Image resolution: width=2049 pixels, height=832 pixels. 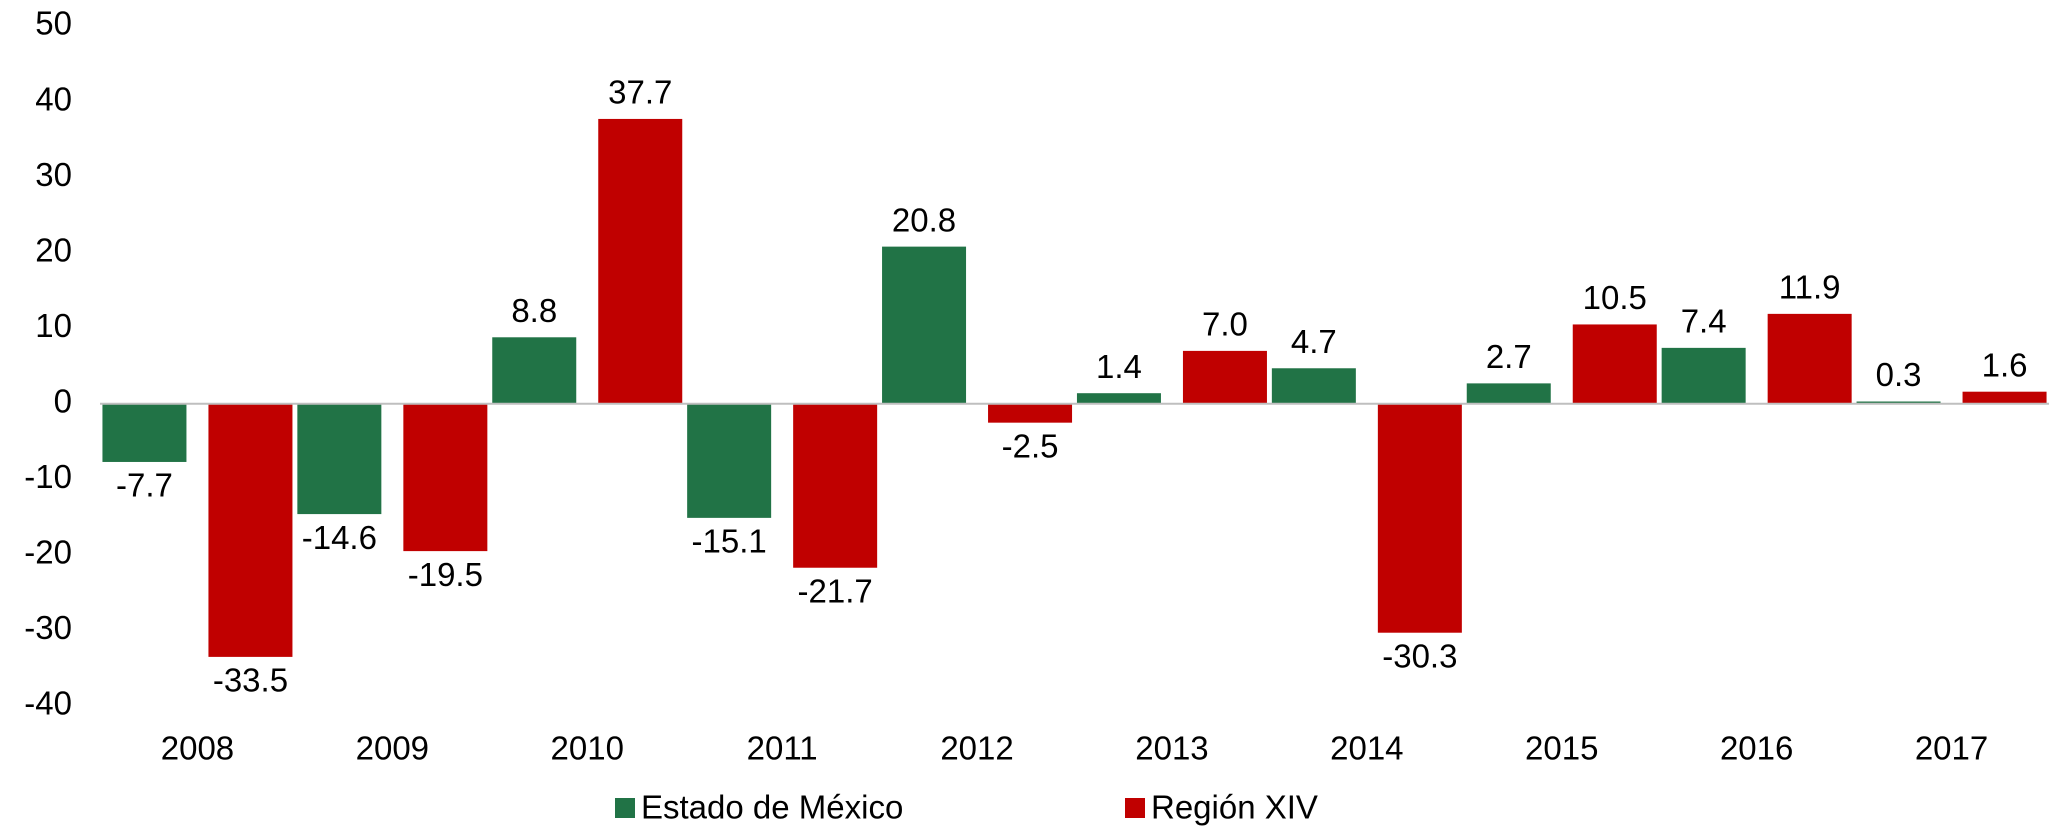 I want to click on y-tick-label: 20, so click(x=53, y=249).